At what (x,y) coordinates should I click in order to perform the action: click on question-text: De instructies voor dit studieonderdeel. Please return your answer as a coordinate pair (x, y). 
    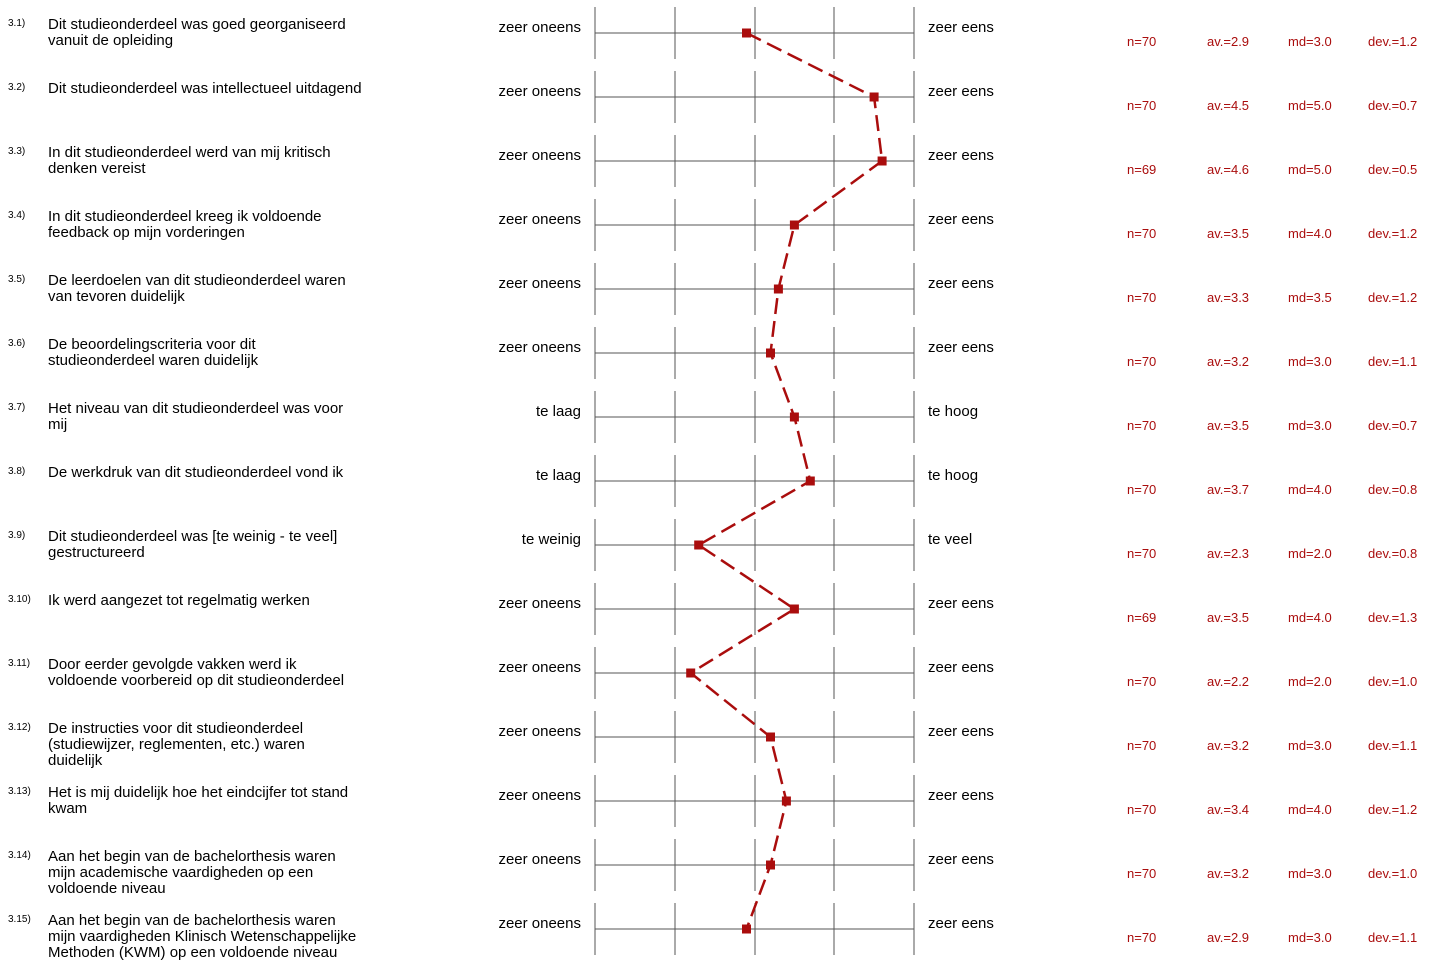
    Looking at the image, I should click on (175, 728).